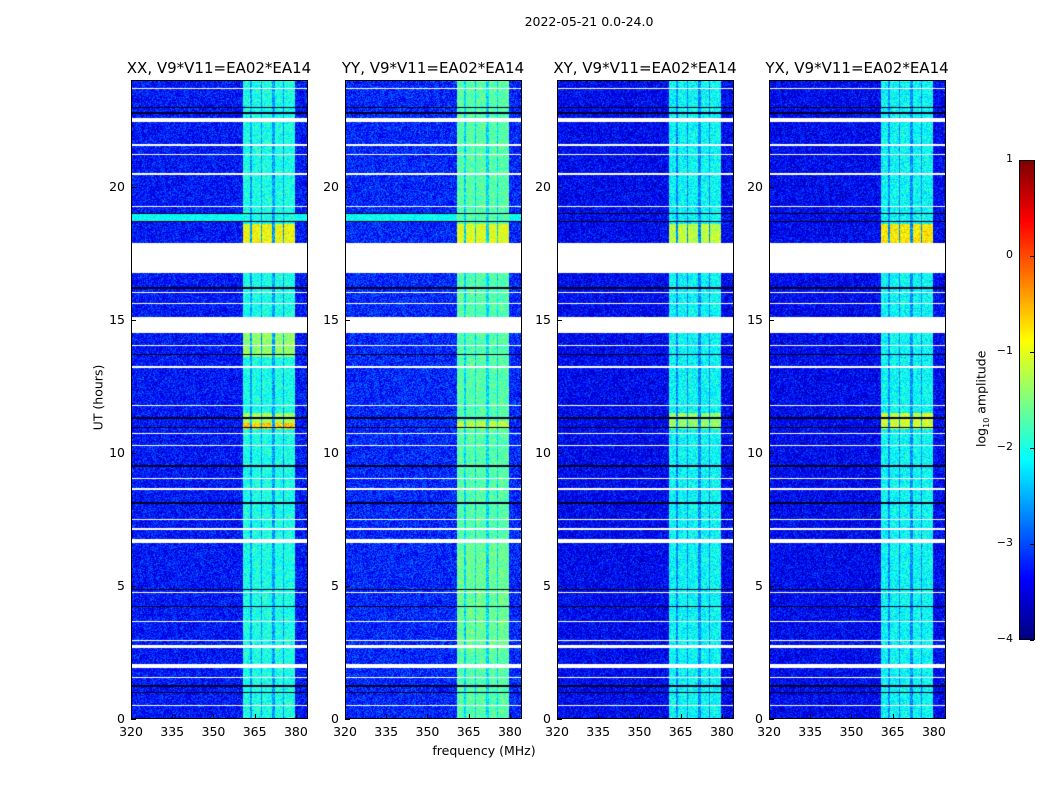 Image resolution: width=1050 pixels, height=800 pixels. What do you see at coordinates (981, 384) in the screenshot?
I see `colorbar-label-tail: amplitude` at bounding box center [981, 384].